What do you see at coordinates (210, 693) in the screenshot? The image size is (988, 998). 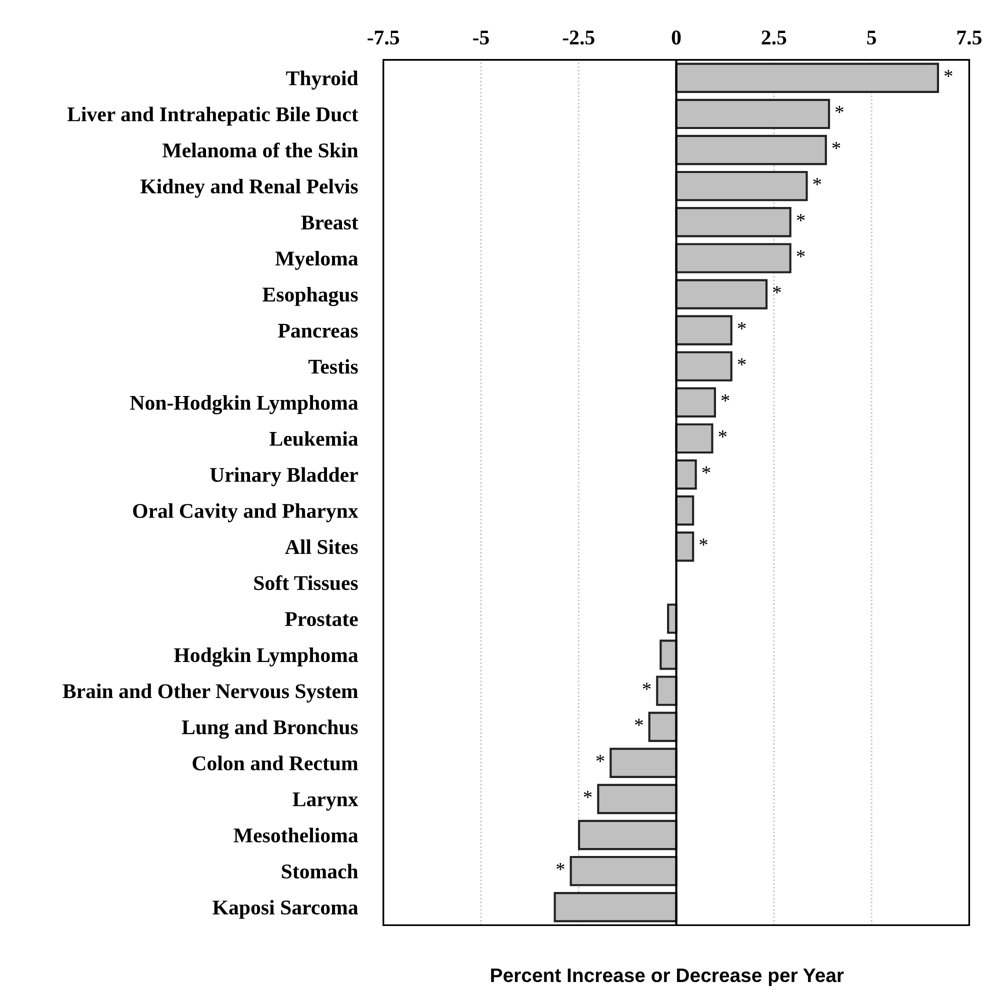 I see `y-tick-label: Brain and Other Nervous System` at bounding box center [210, 693].